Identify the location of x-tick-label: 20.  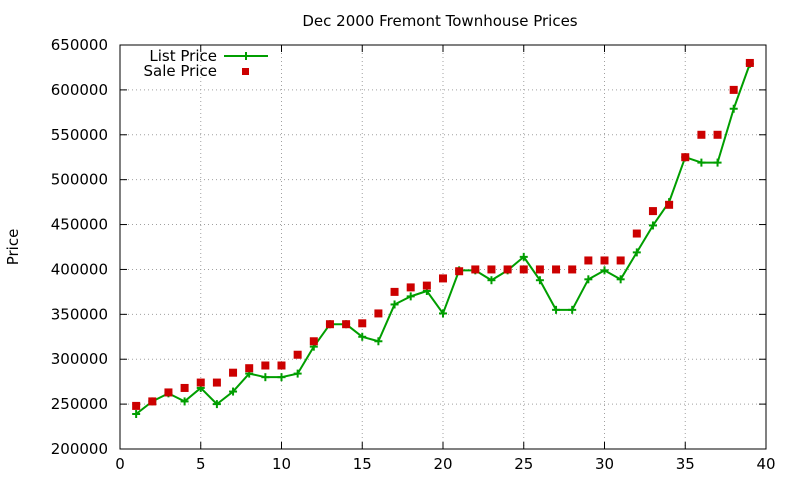
(442, 464).